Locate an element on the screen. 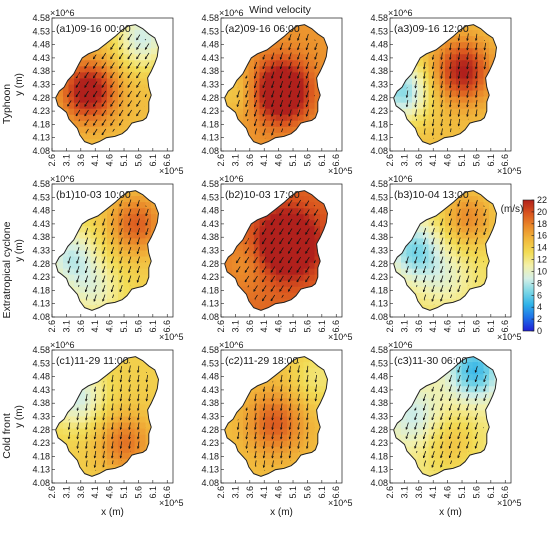 The width and height of the screenshot is (550, 543). y-tick-label: 4.58 is located at coordinates (210, 184).